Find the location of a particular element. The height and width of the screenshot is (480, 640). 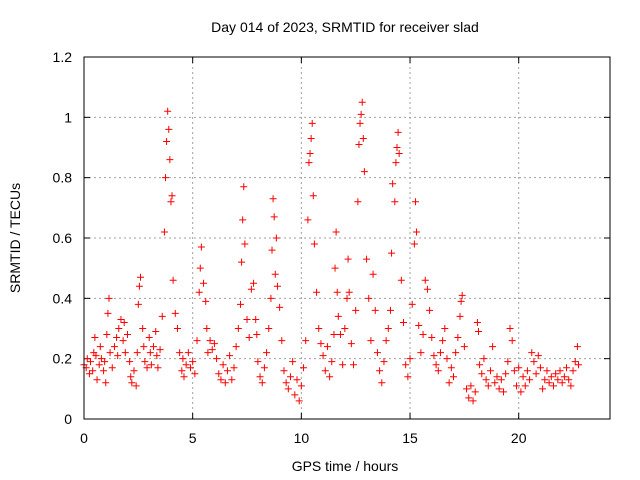

x-axis-label: GPS time / hours is located at coordinates (345, 466).